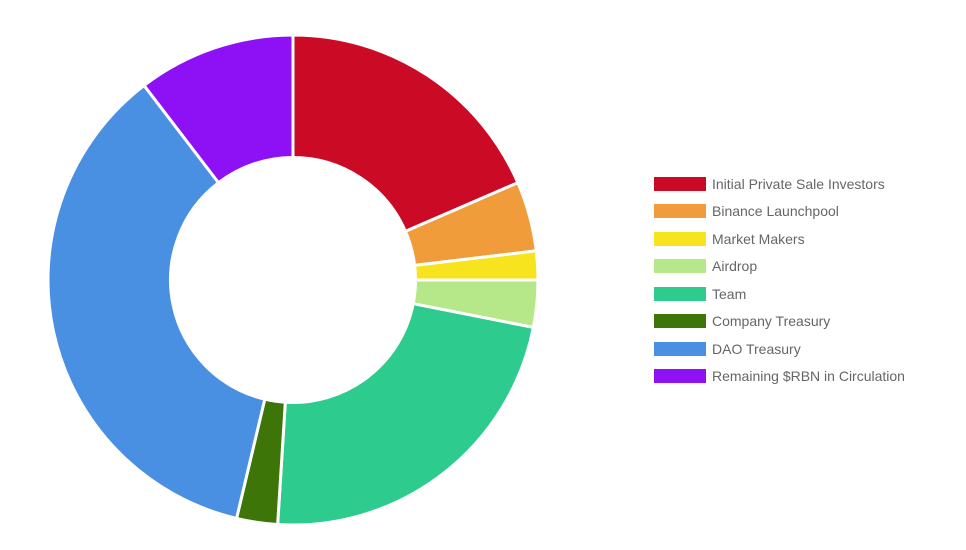 This screenshot has width=966, height=550. What do you see at coordinates (756, 348) in the screenshot?
I see `legend-label: DAO Treasury` at bounding box center [756, 348].